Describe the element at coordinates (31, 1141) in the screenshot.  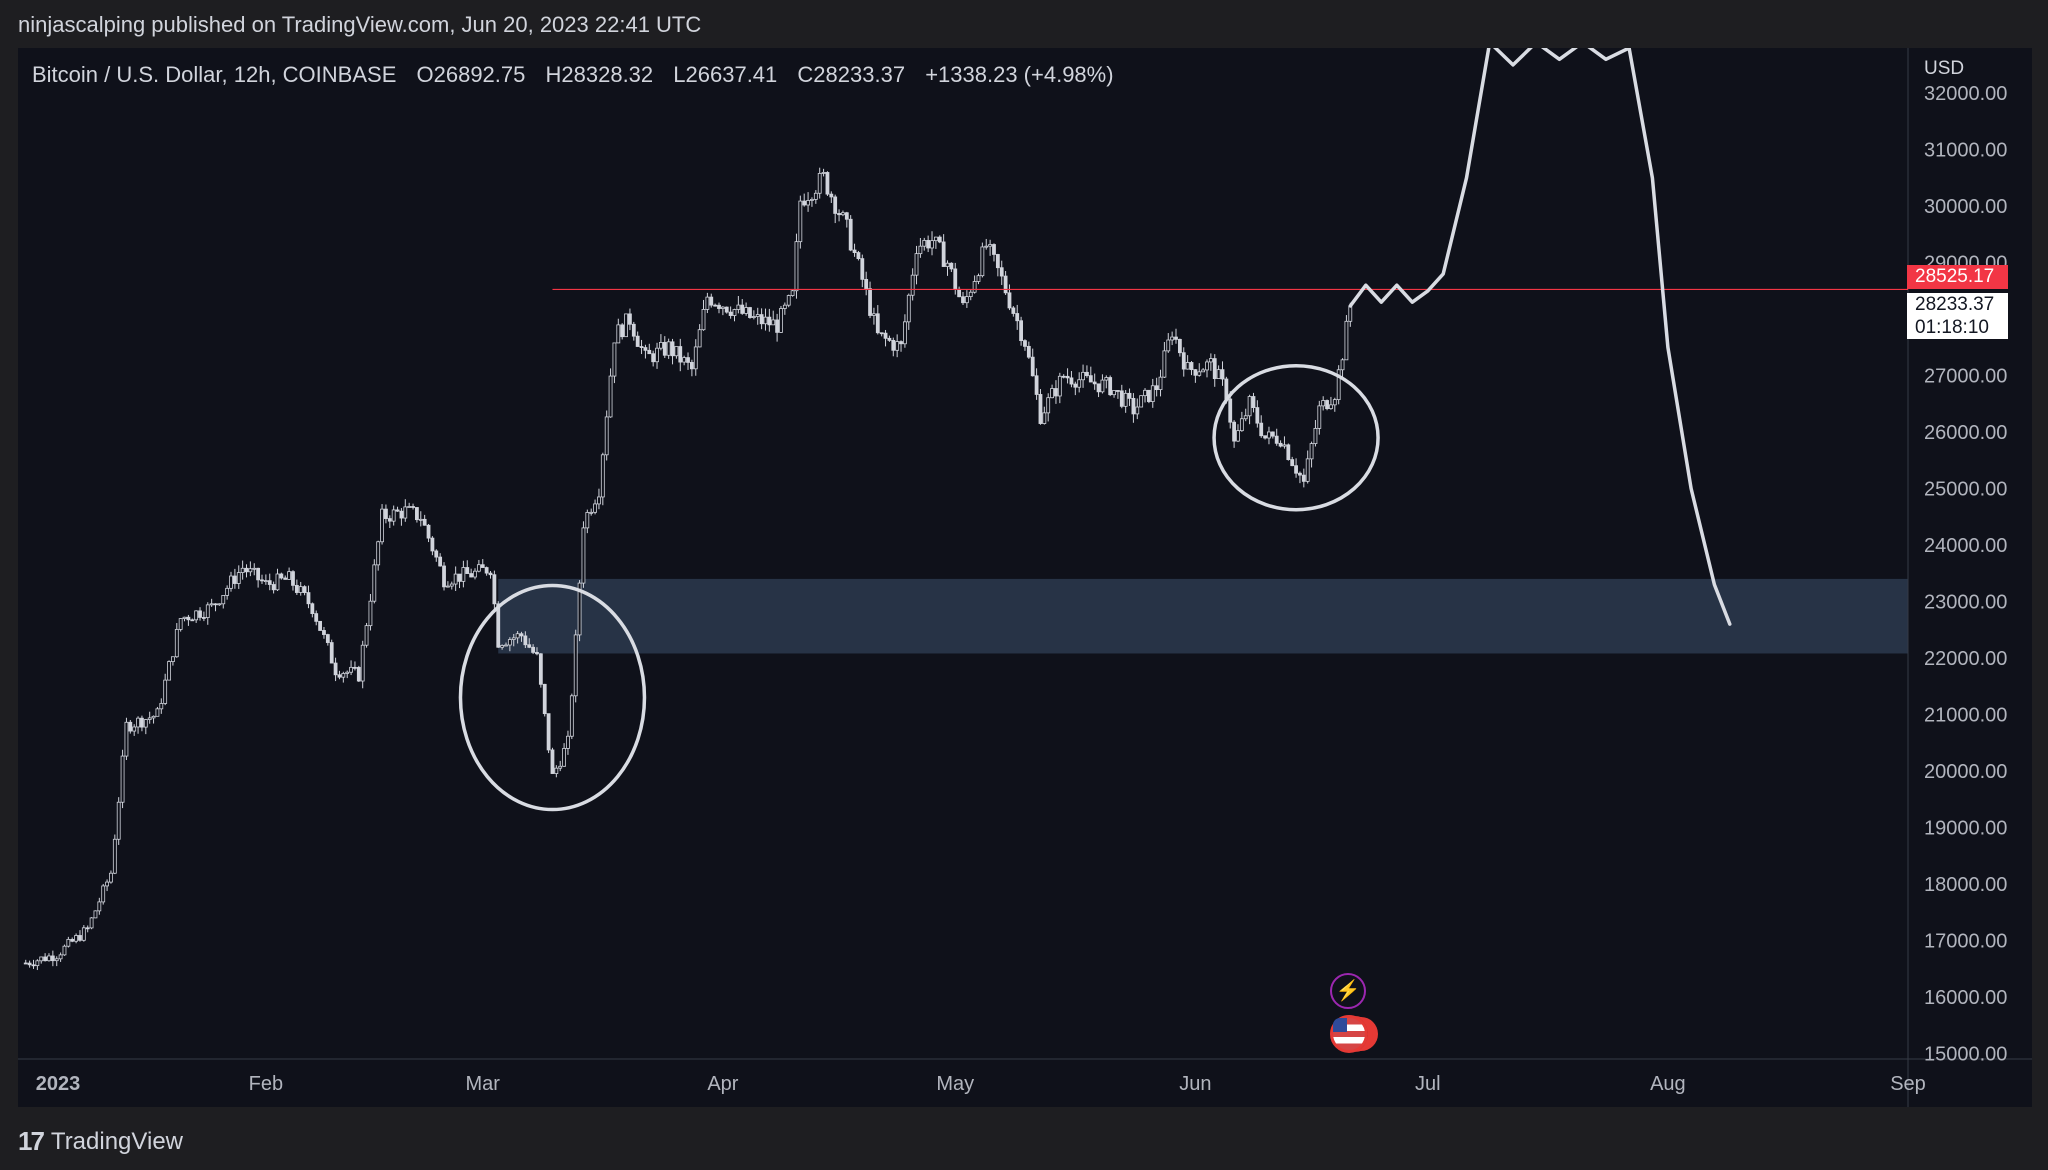
I see `tradingview-logo-icon: 17` at that location.